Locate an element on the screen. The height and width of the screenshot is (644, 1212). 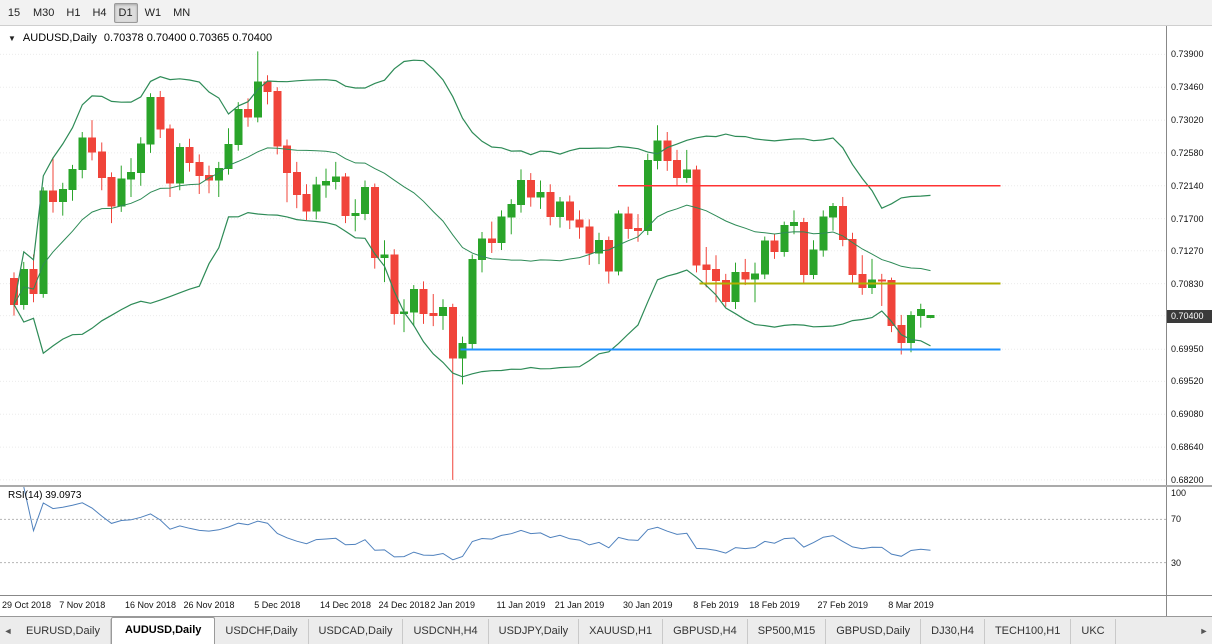
date-axis-label: 26 Nov 2018 is located at coordinates (209, 605).